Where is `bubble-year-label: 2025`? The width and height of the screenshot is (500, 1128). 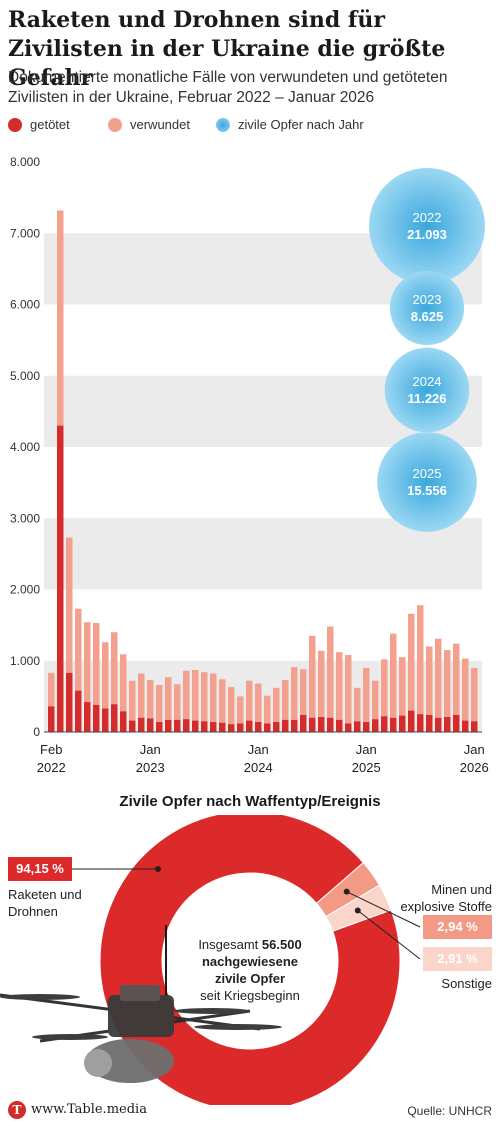
bubble-year-label: 2025 is located at coordinates (427, 473).